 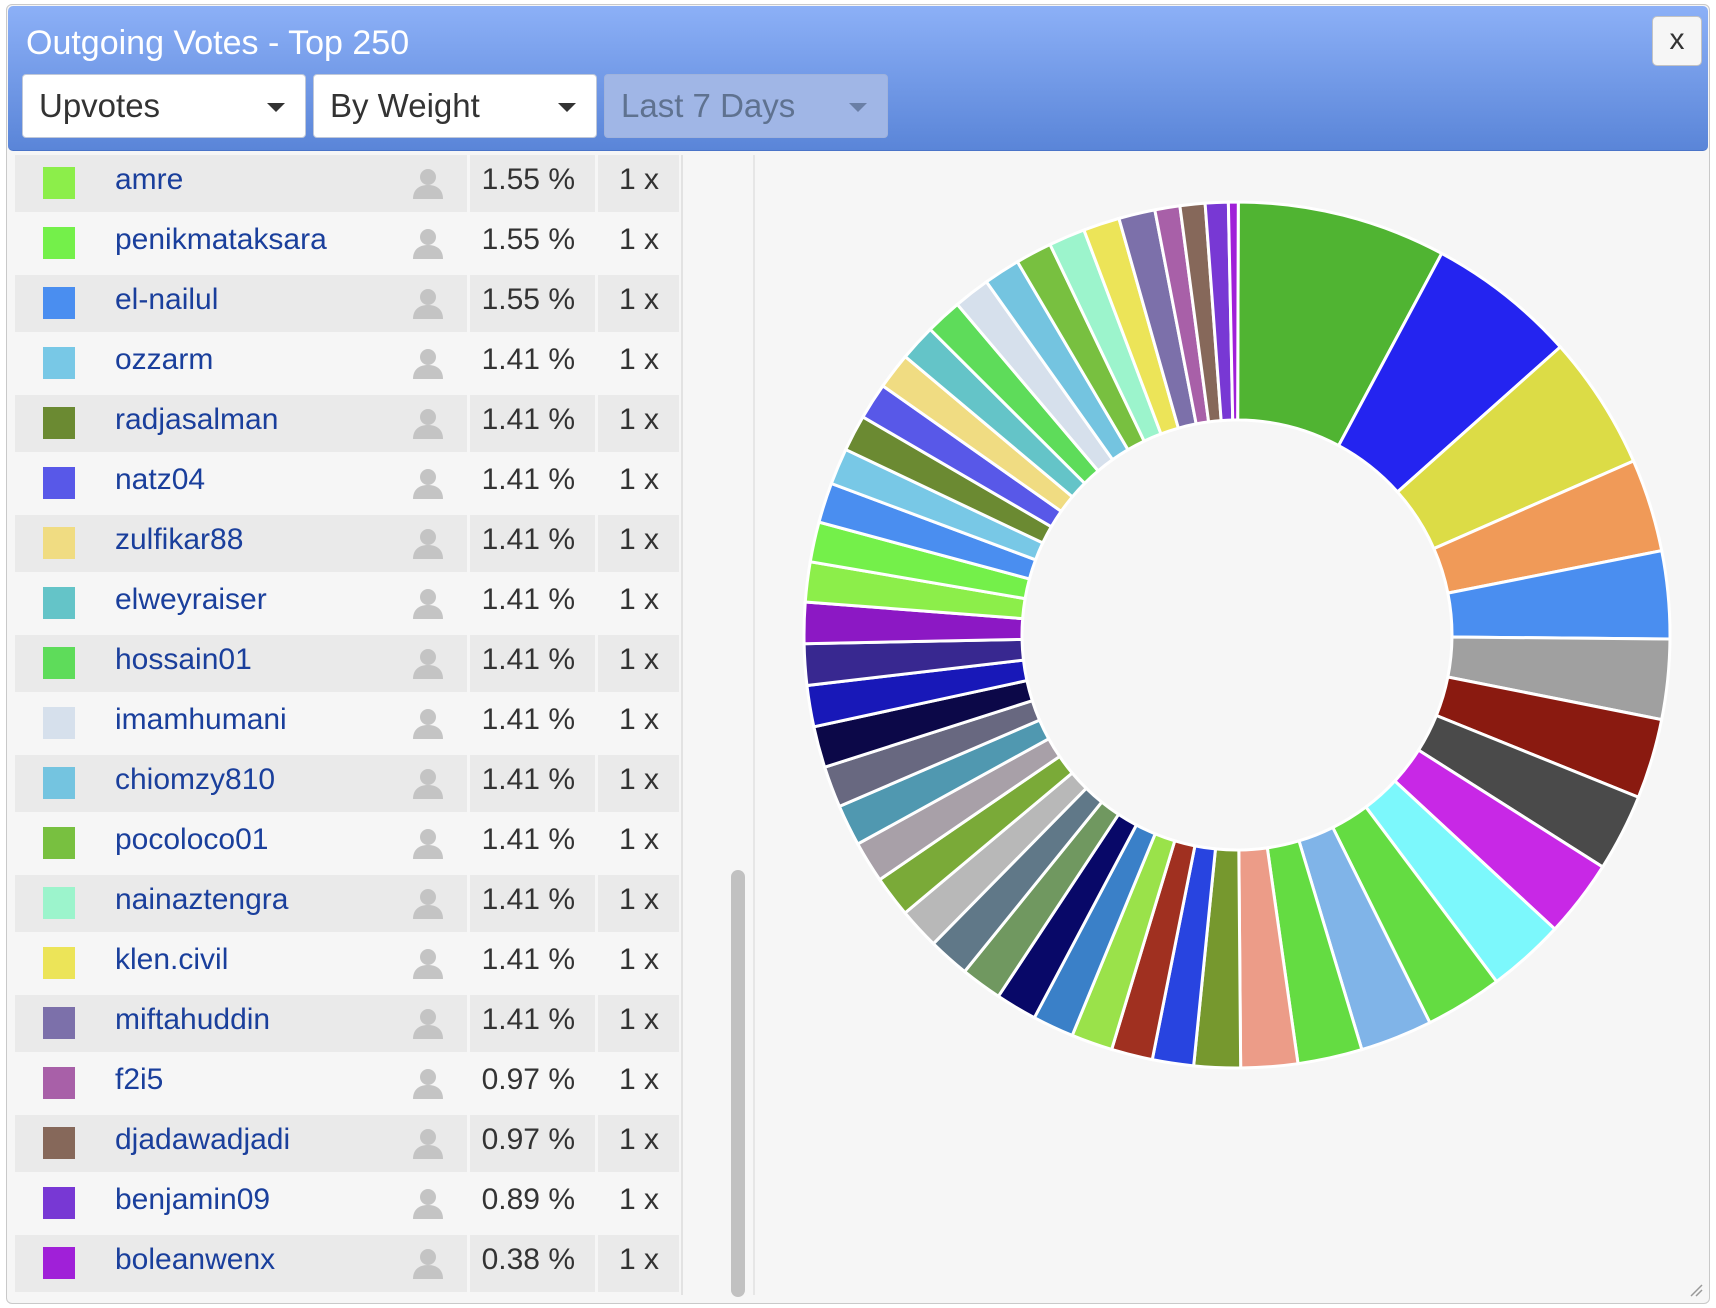 What do you see at coordinates (532, 243) in the screenshot?
I see `percent-cell: 1.55 %` at bounding box center [532, 243].